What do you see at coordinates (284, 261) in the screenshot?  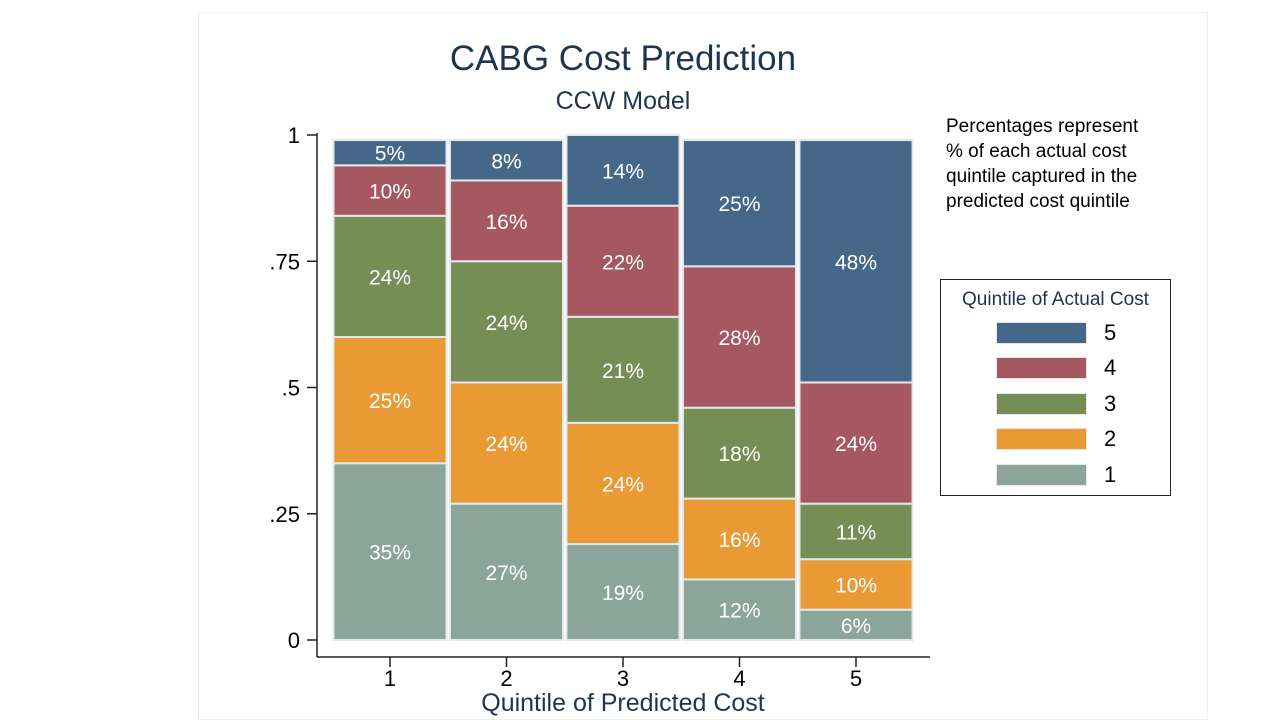 I see `y-tick-label: .75` at bounding box center [284, 261].